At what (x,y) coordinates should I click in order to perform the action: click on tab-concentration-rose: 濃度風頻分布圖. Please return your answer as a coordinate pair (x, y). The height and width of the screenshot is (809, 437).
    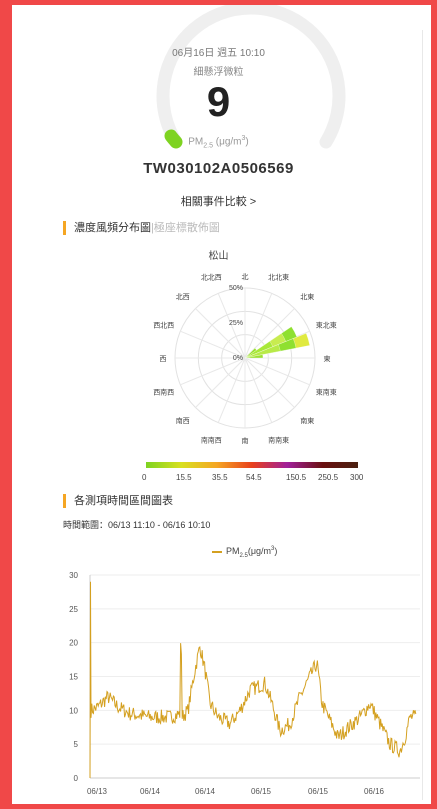
    Looking at the image, I should click on (112, 228).